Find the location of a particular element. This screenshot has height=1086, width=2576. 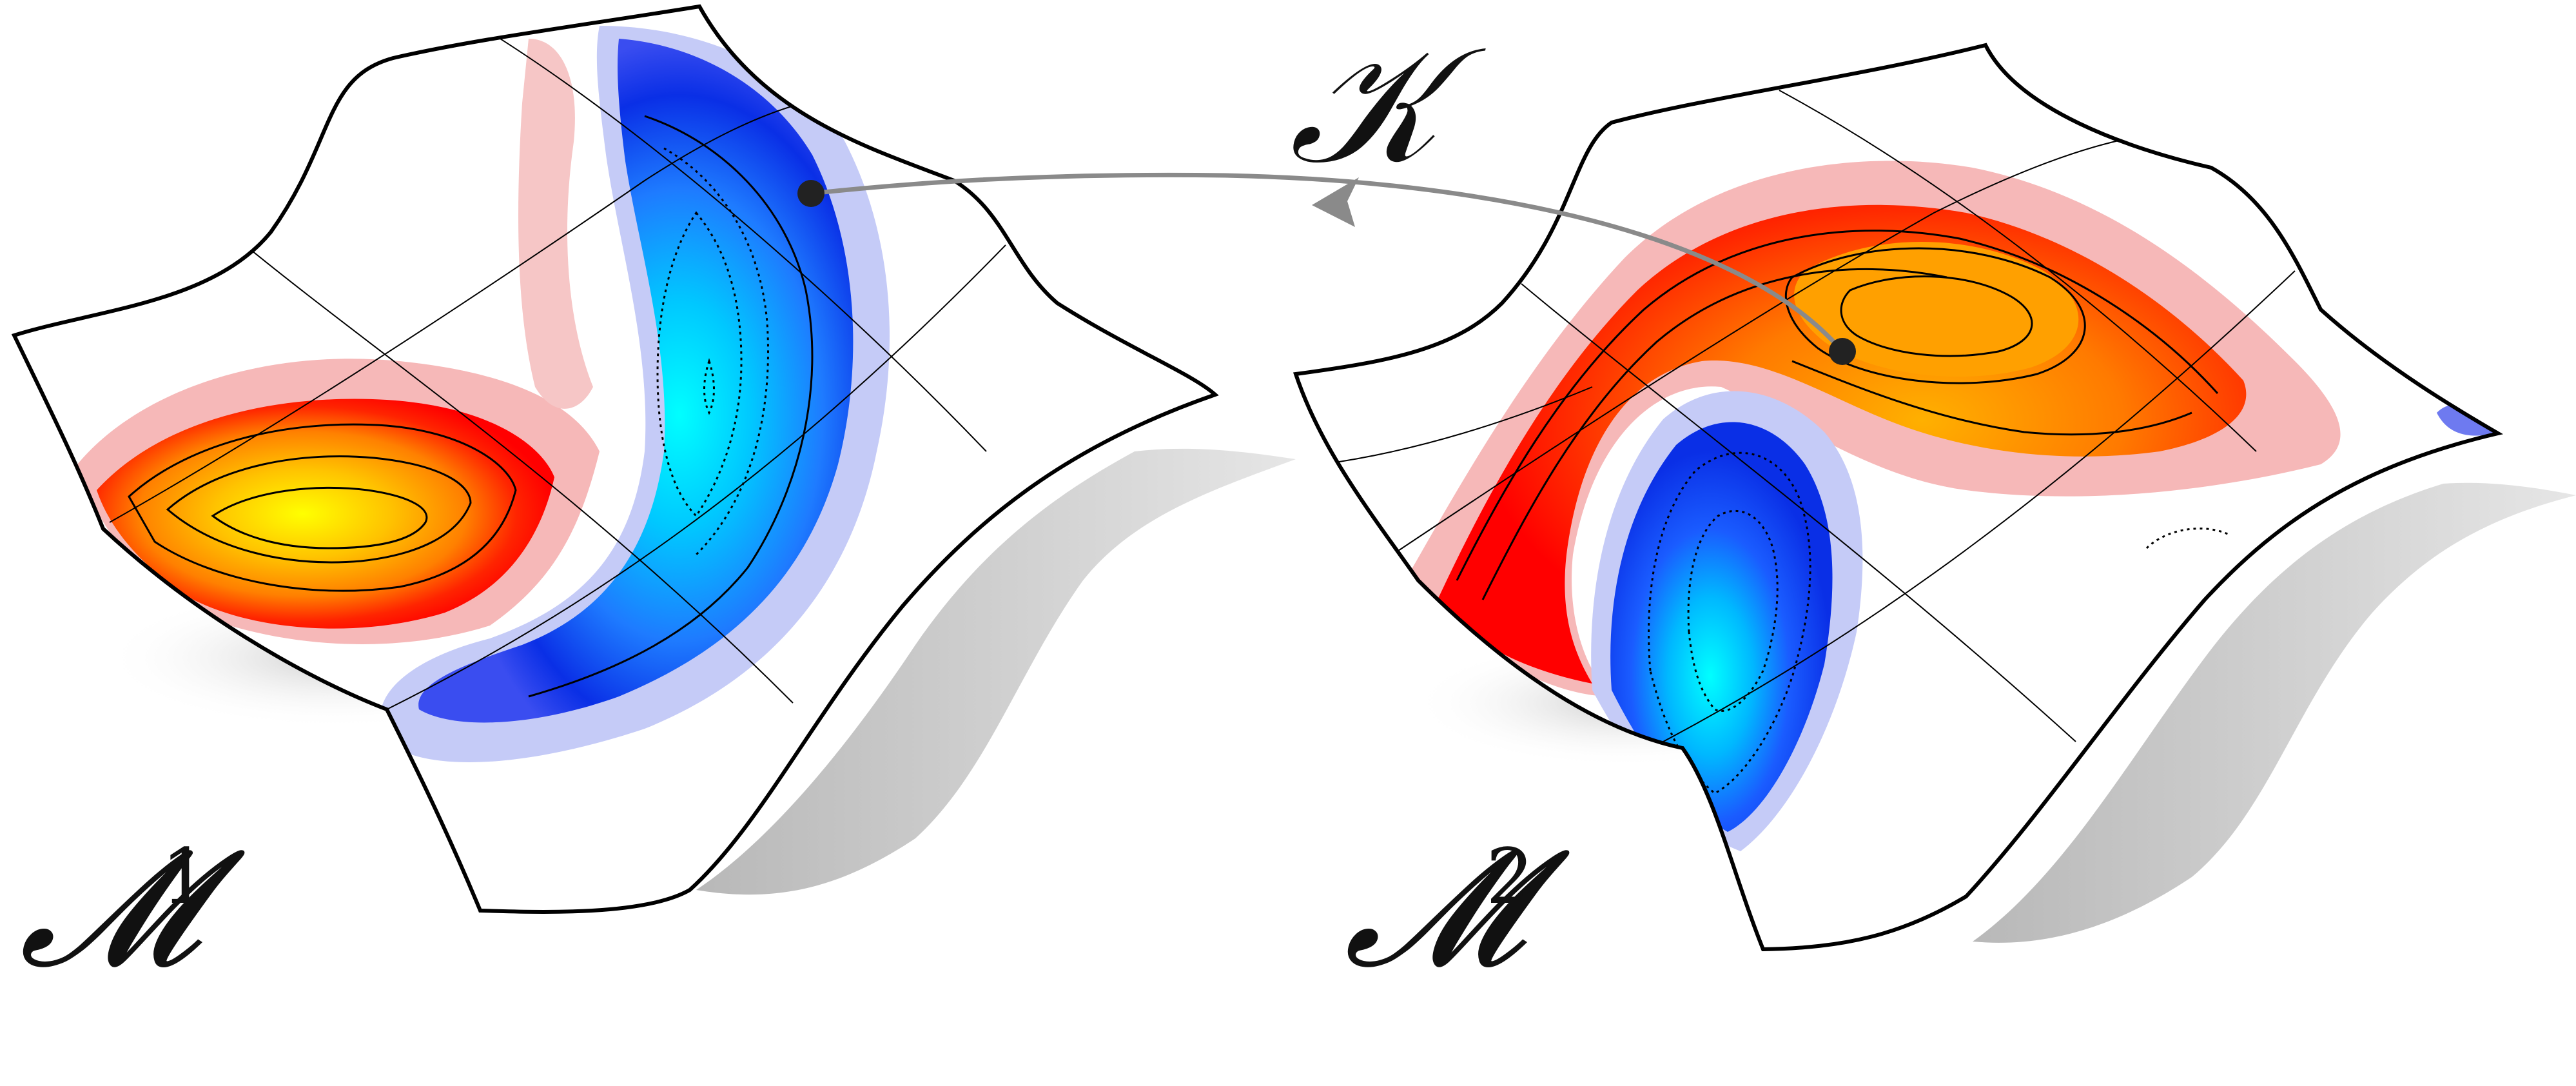

surface-m2-shadow is located at coordinates (2274, 712).